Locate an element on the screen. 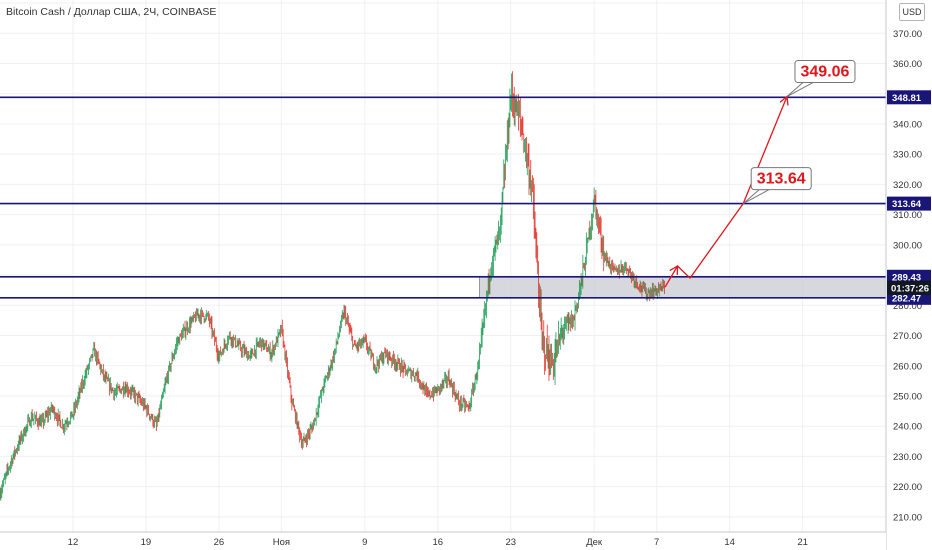 Image resolution: width=932 pixels, height=550 pixels. price-tick-label: 310.00 is located at coordinates (907, 215).